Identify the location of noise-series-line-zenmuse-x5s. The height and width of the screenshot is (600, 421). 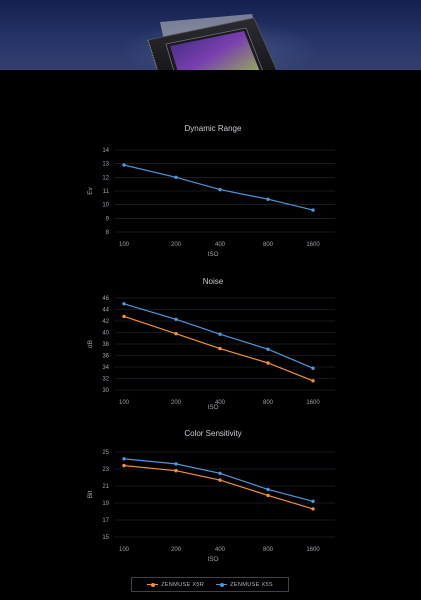
(218, 336).